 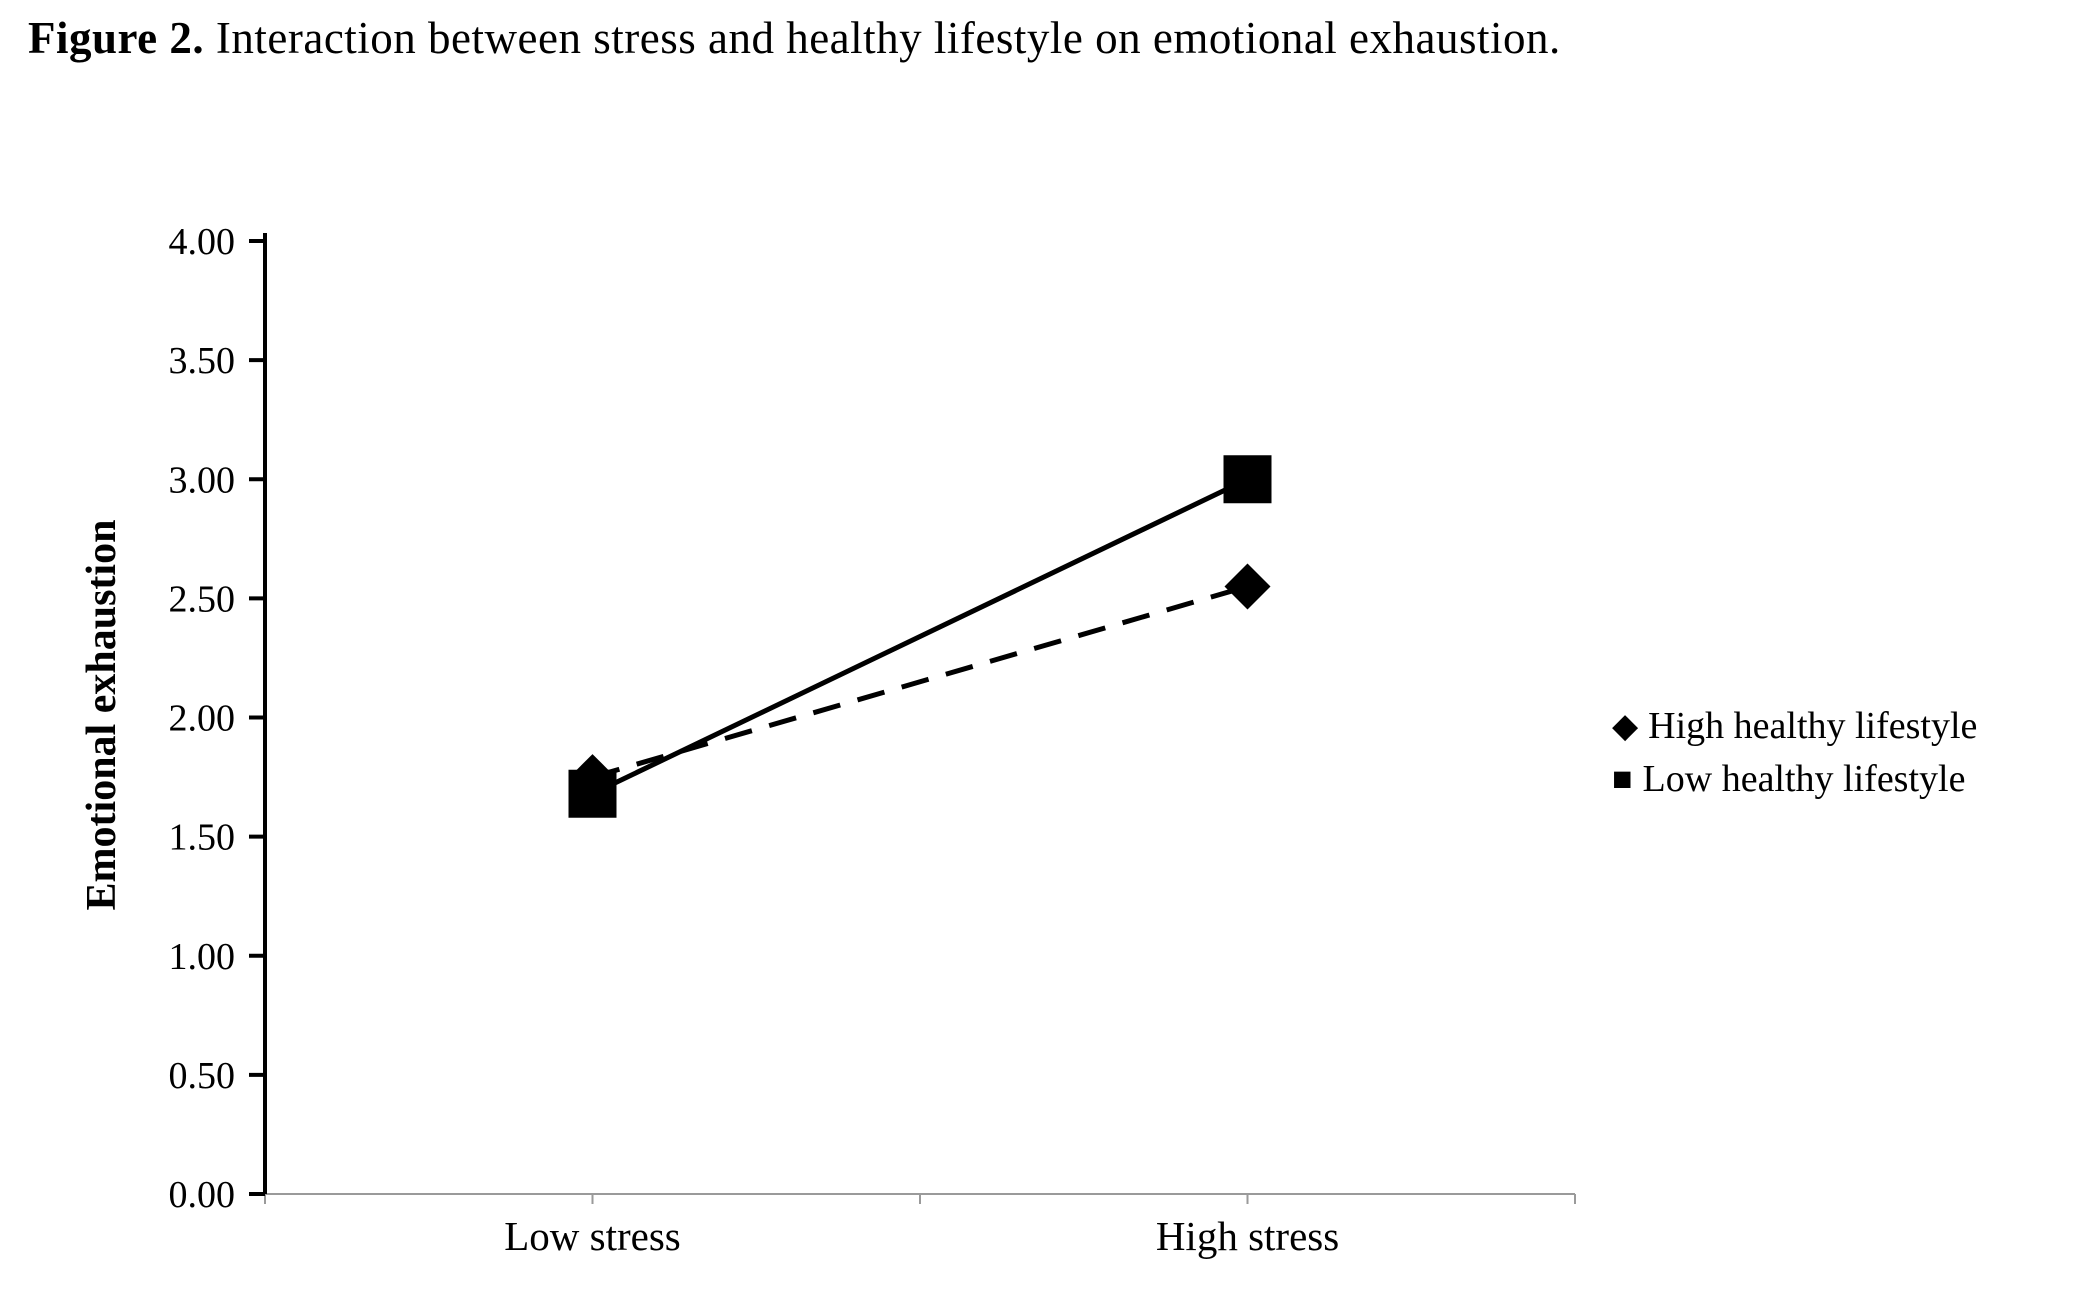 I want to click on y-tick-label: 1.00, so click(x=202, y=957).